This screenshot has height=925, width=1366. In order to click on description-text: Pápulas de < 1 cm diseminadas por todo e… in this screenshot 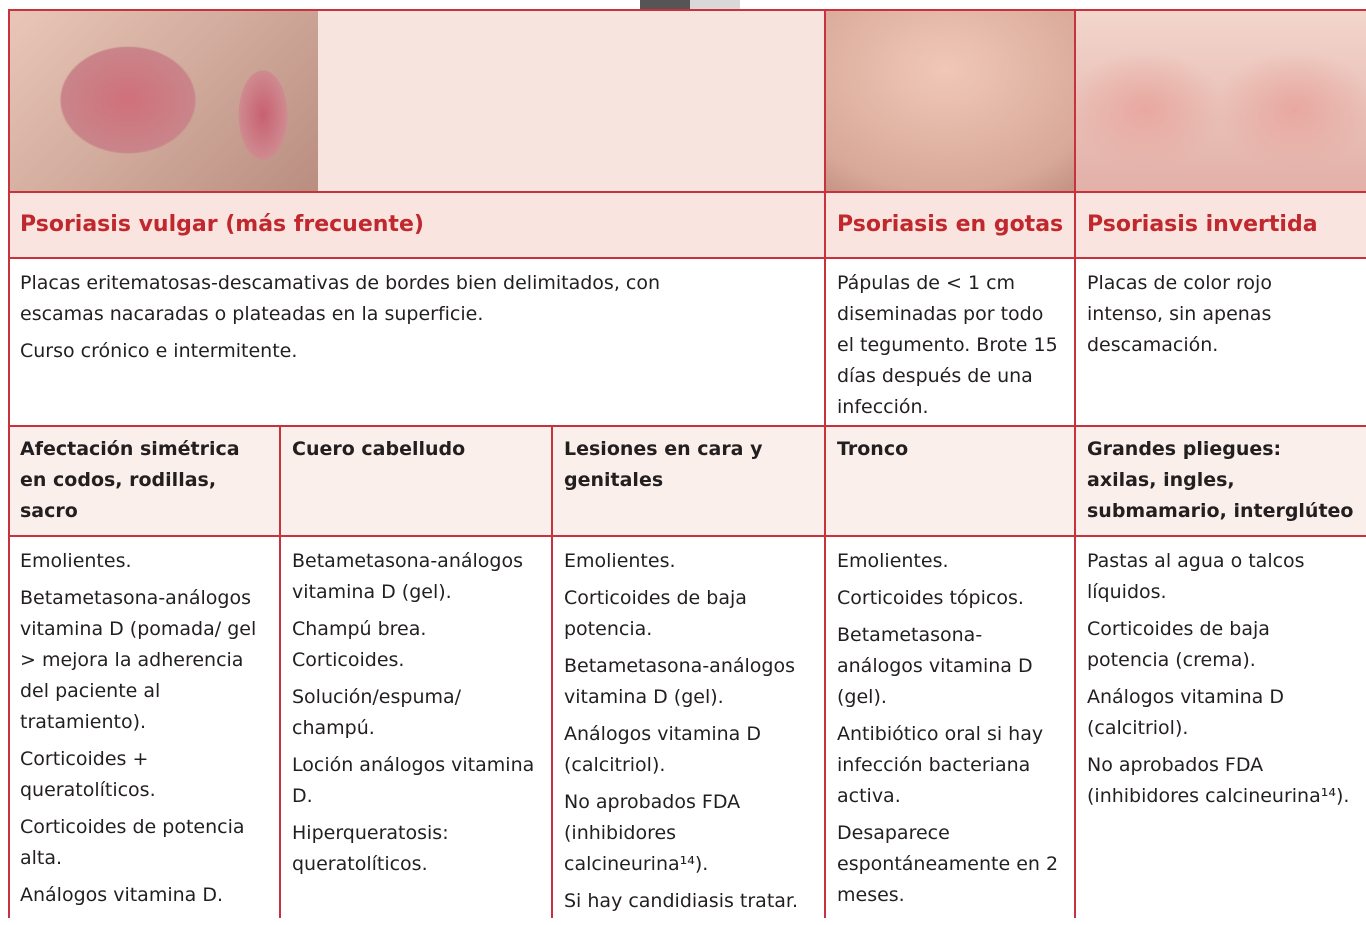, I will do `click(947, 345)`.